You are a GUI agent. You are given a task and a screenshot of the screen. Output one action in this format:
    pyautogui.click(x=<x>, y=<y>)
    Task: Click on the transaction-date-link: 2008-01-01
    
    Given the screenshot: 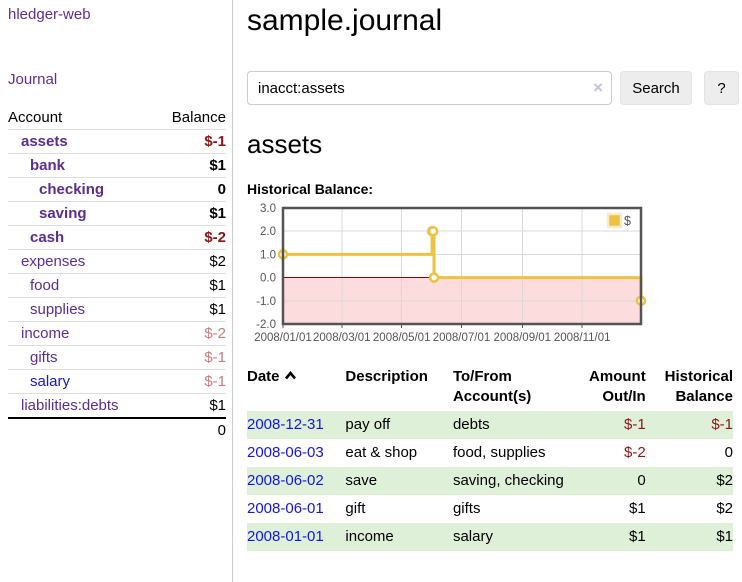 What is the action you would take?
    pyautogui.click(x=285, y=536)
    